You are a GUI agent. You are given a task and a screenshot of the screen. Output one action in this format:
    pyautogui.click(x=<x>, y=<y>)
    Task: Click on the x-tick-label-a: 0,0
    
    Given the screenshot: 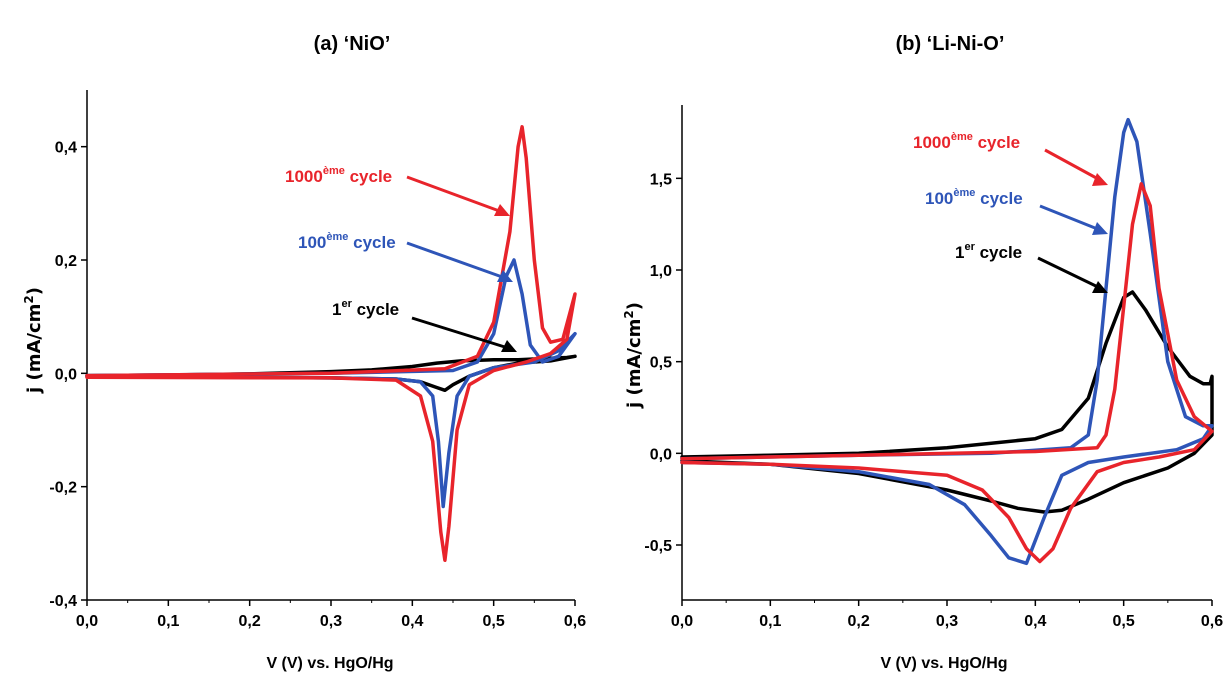 What is the action you would take?
    pyautogui.click(x=87, y=621)
    